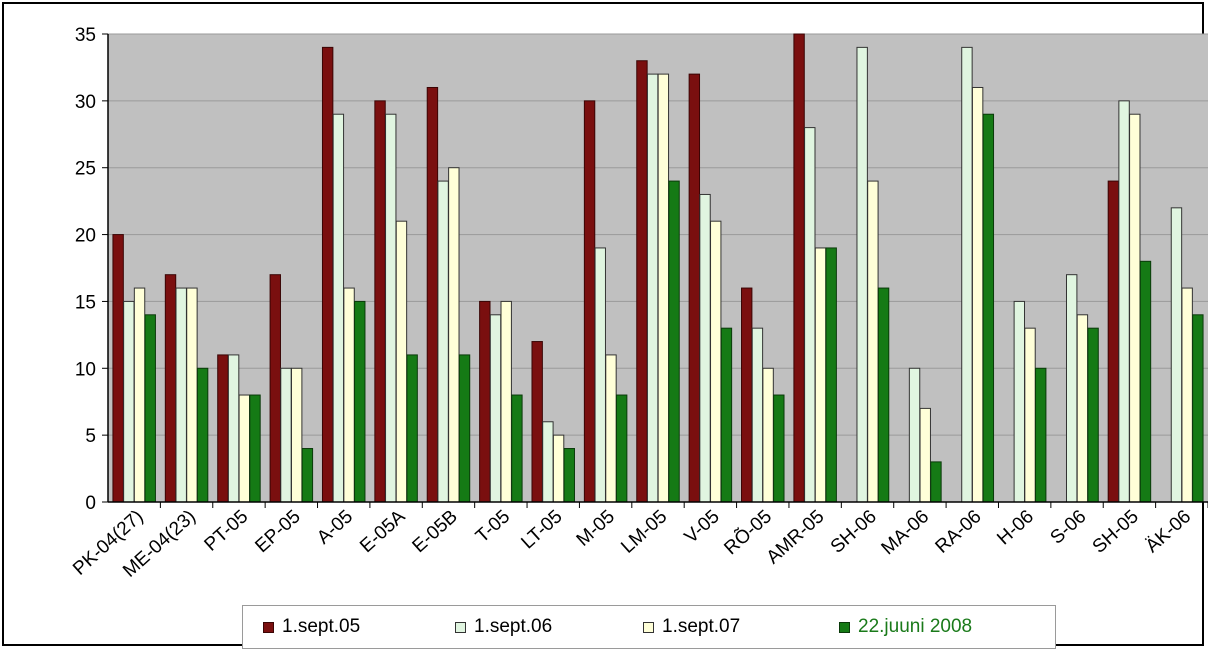 This screenshot has height=649, width=1208. Describe the element at coordinates (1015, 527) in the screenshot. I see `x-tick-label: H-06` at that location.